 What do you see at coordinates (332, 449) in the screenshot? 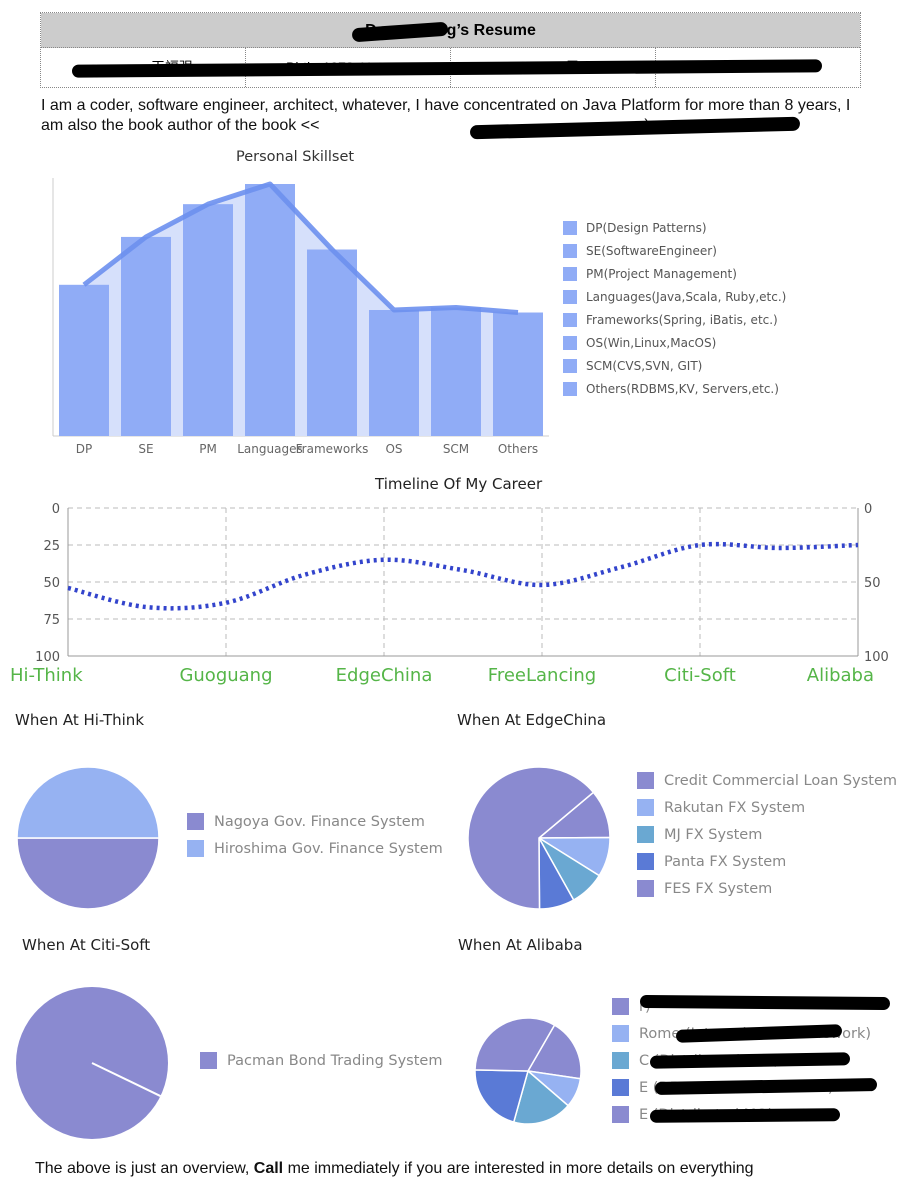
I see `x-tick-label: Frameworks` at bounding box center [332, 449].